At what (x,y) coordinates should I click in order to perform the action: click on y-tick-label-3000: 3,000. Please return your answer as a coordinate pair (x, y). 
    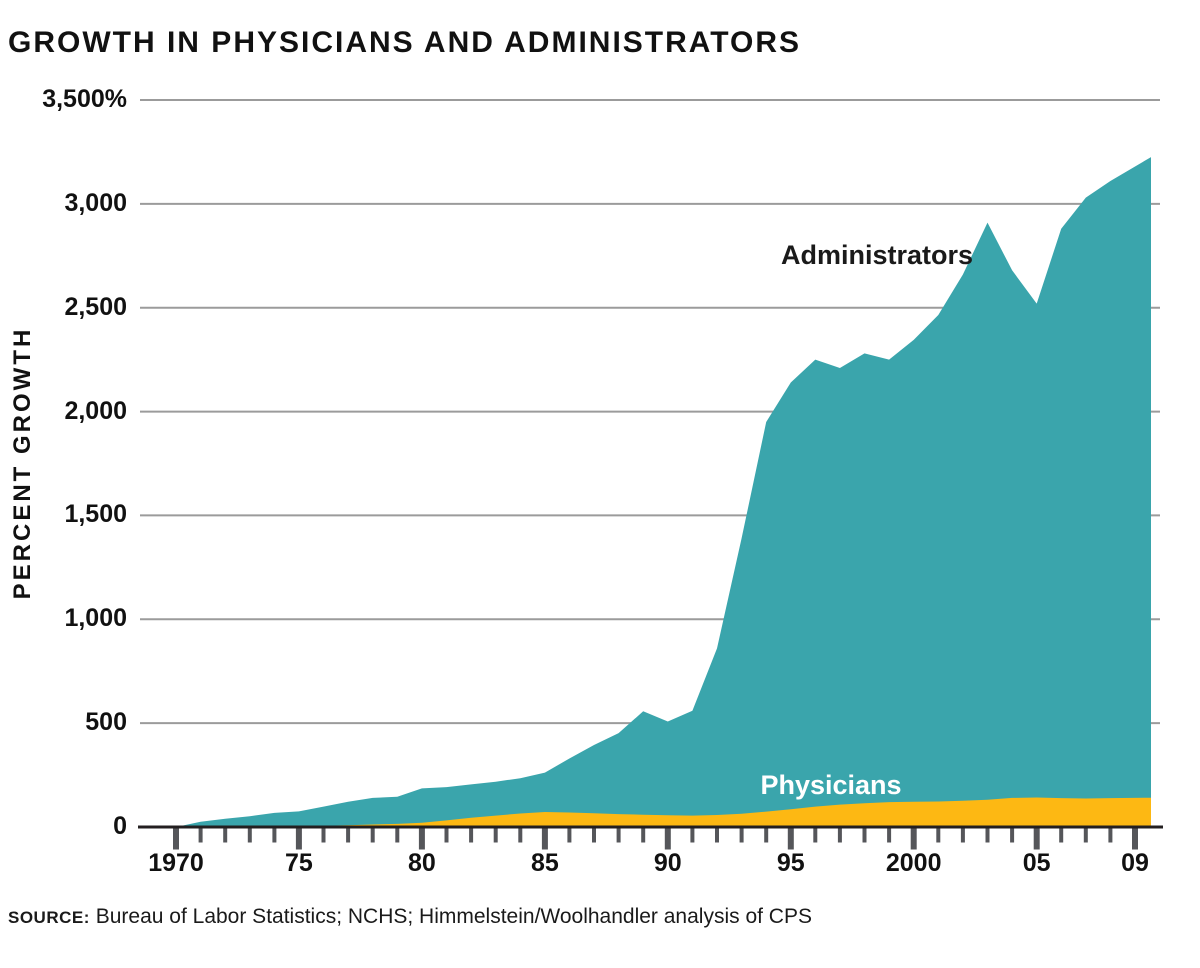
    Looking at the image, I should click on (95, 202).